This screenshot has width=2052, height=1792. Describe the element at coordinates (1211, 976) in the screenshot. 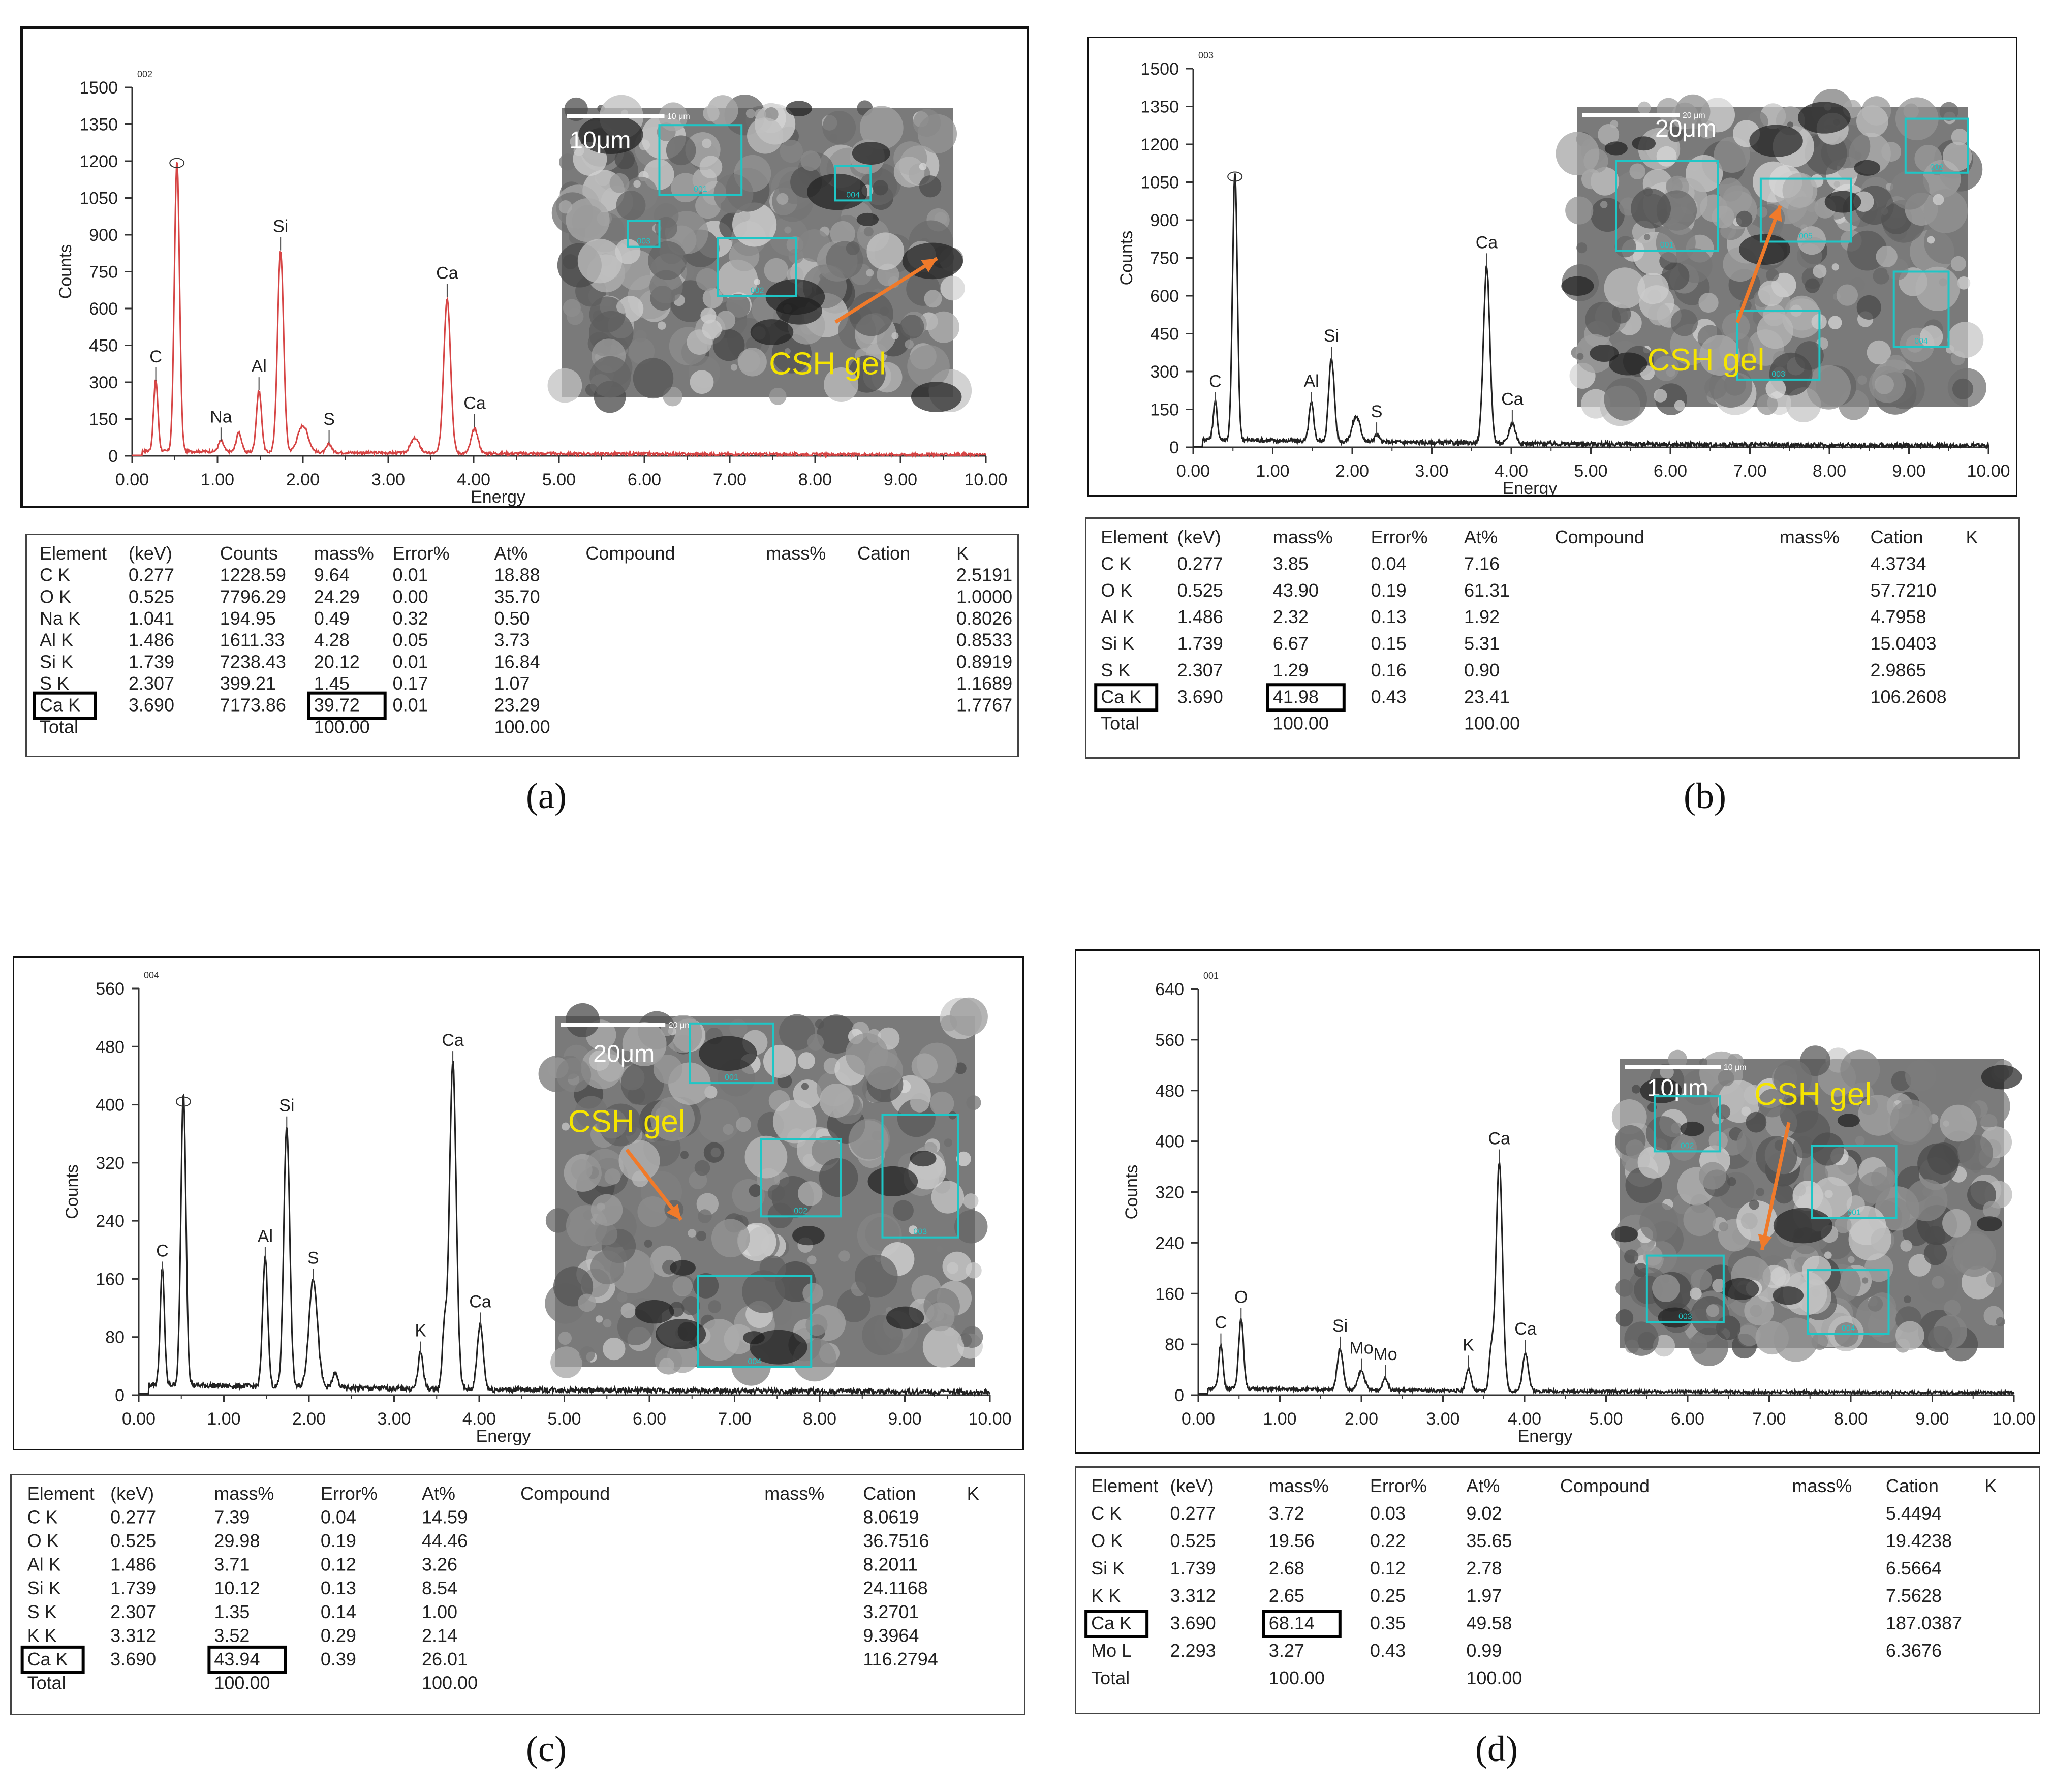

I see `spectrum-id-label: 001` at that location.